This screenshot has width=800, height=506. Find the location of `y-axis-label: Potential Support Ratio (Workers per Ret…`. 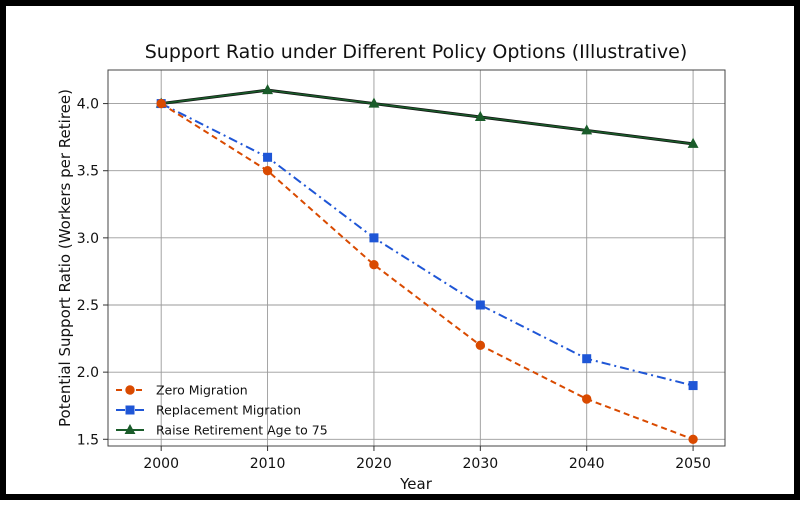

y-axis-label: Potential Support Ratio (Workers per Ret… is located at coordinates (65, 258).